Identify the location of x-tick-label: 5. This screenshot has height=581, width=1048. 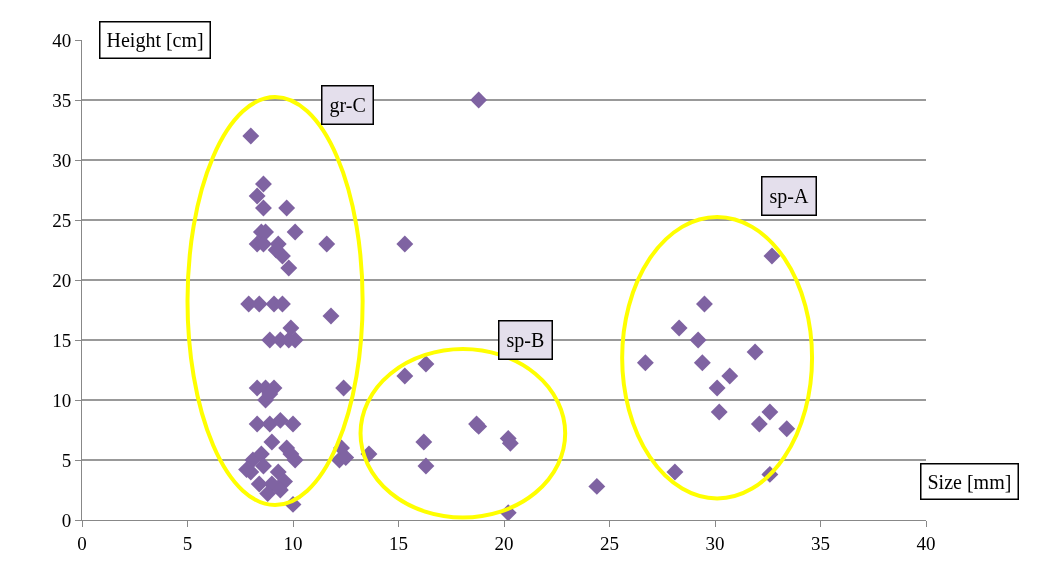
(187, 543).